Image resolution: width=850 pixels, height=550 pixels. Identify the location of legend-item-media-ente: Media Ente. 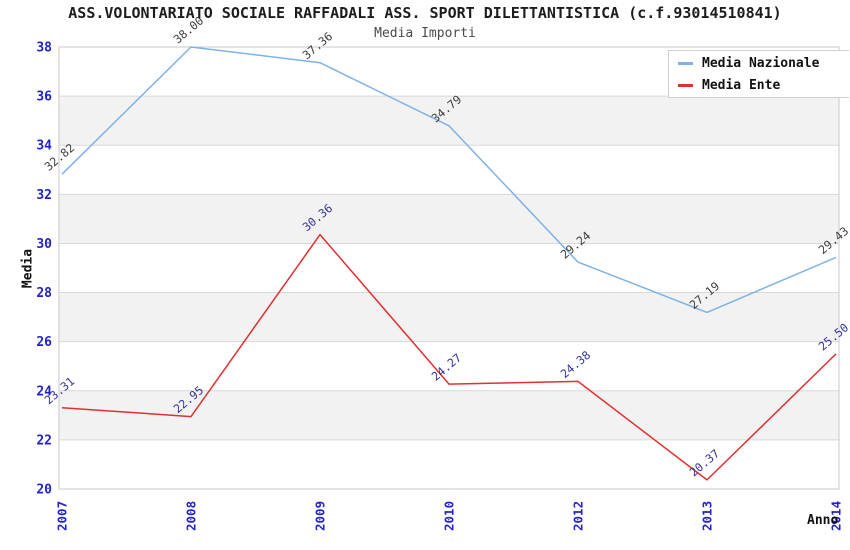
(763, 85).